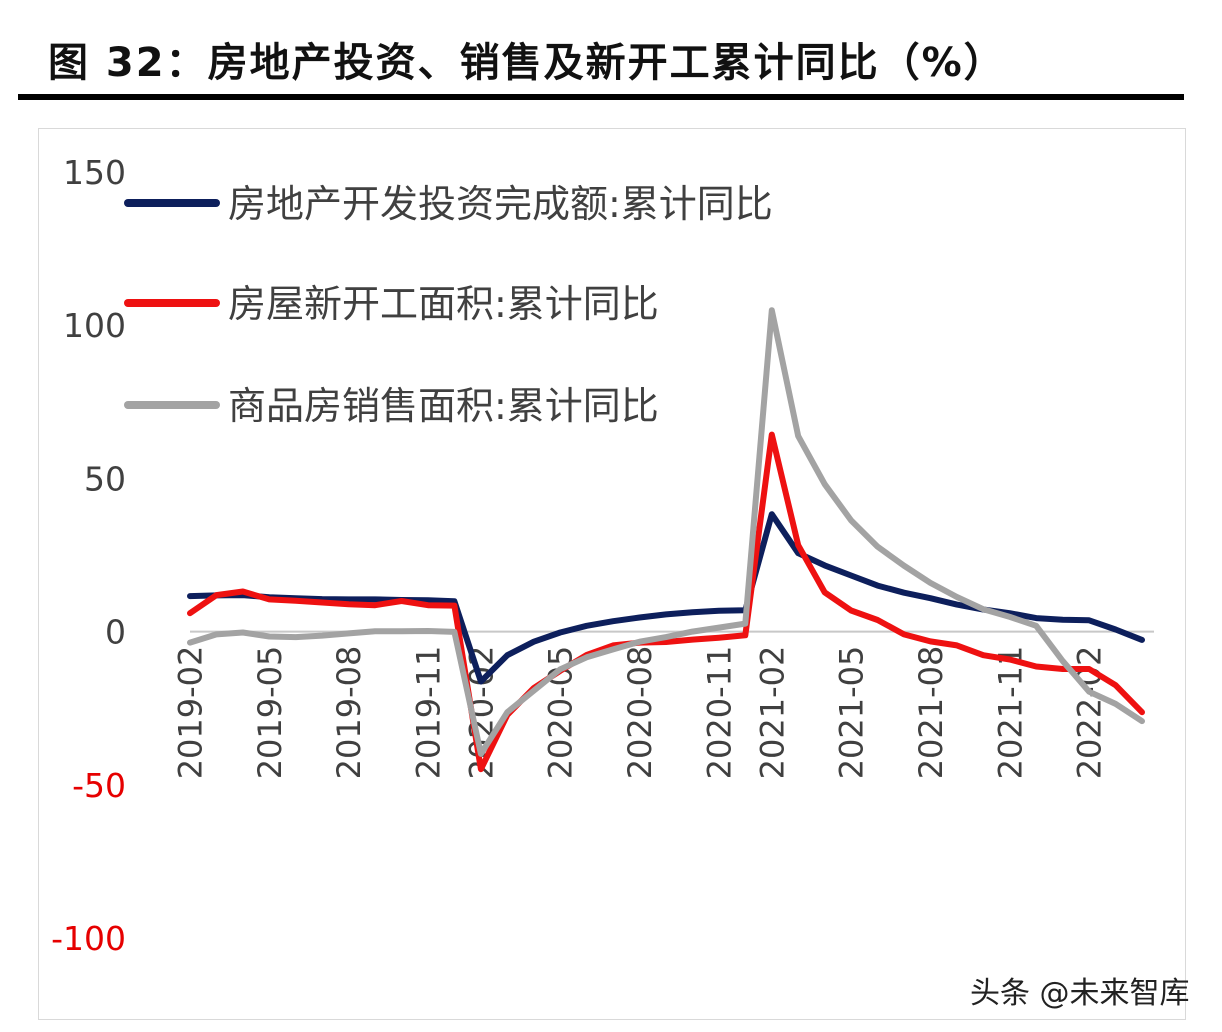  What do you see at coordinates (1080, 993) in the screenshot?
I see `watermark: 头条 @未来智库` at bounding box center [1080, 993].